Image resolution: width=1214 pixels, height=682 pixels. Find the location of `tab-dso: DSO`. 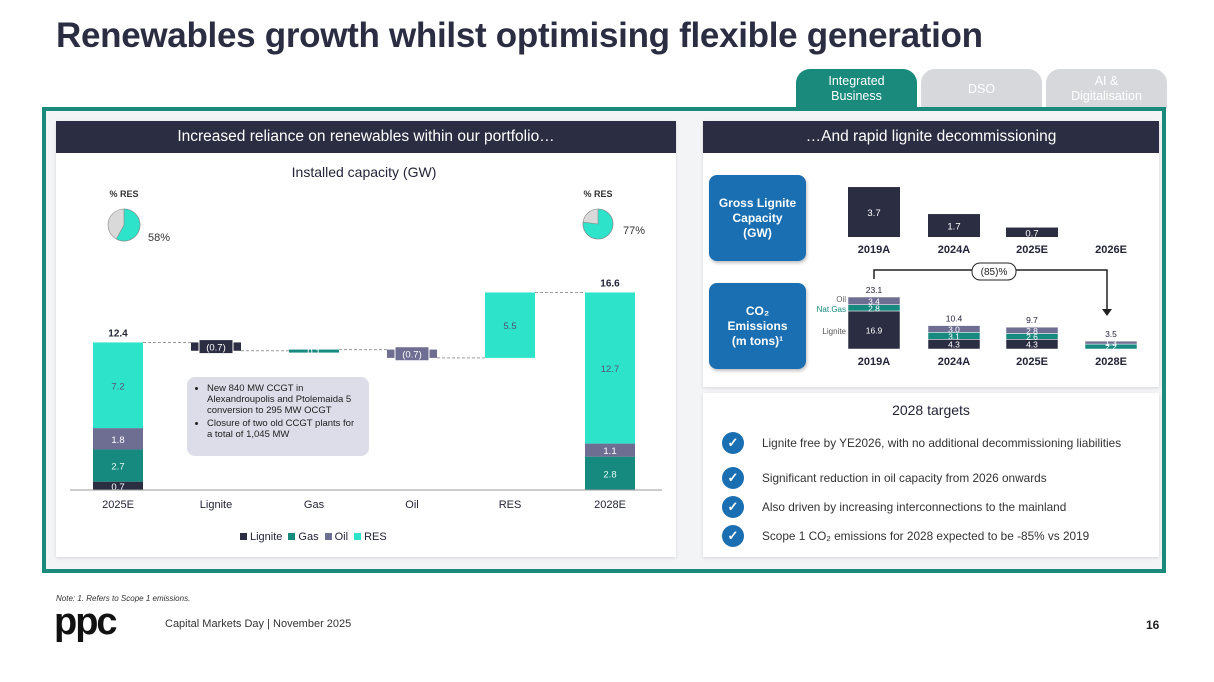

tab-dso: DSO is located at coordinates (981, 89).